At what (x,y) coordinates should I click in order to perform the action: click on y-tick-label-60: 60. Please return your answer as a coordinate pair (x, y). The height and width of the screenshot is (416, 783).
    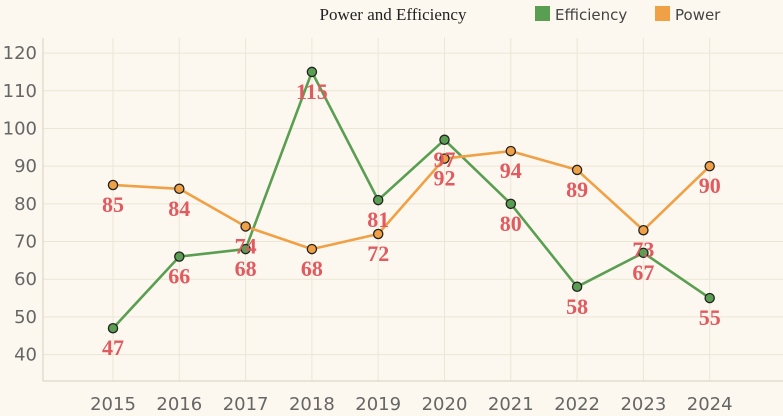
    Looking at the image, I should click on (25, 279).